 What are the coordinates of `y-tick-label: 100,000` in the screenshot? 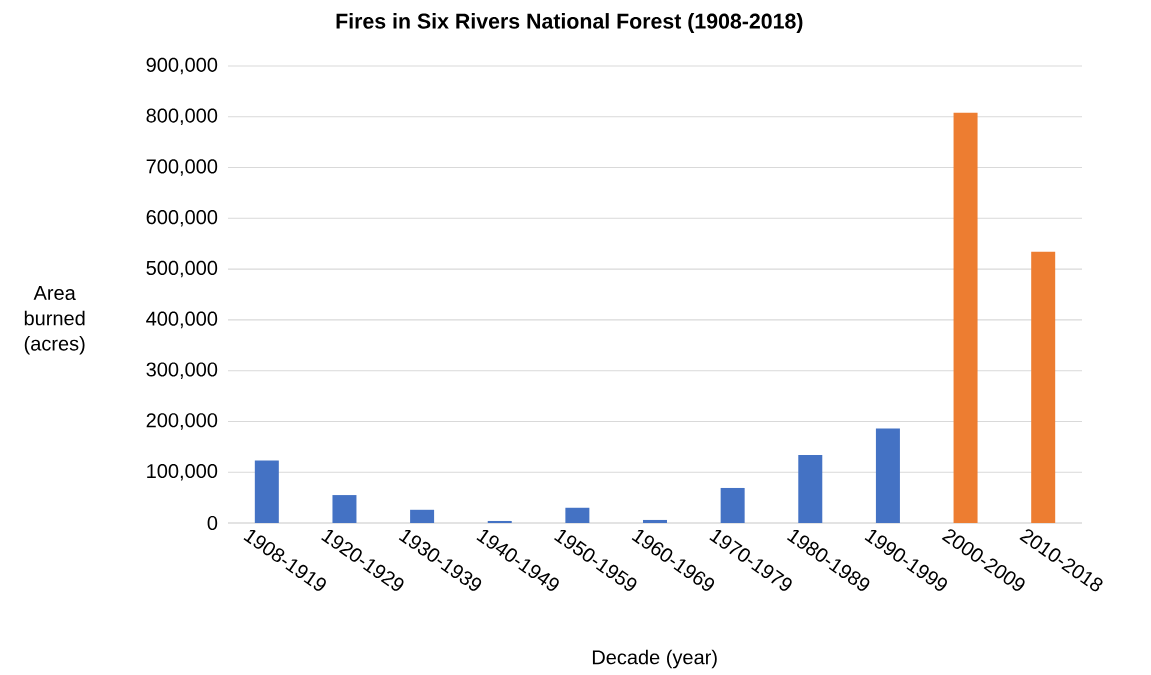 It's located at (182, 472).